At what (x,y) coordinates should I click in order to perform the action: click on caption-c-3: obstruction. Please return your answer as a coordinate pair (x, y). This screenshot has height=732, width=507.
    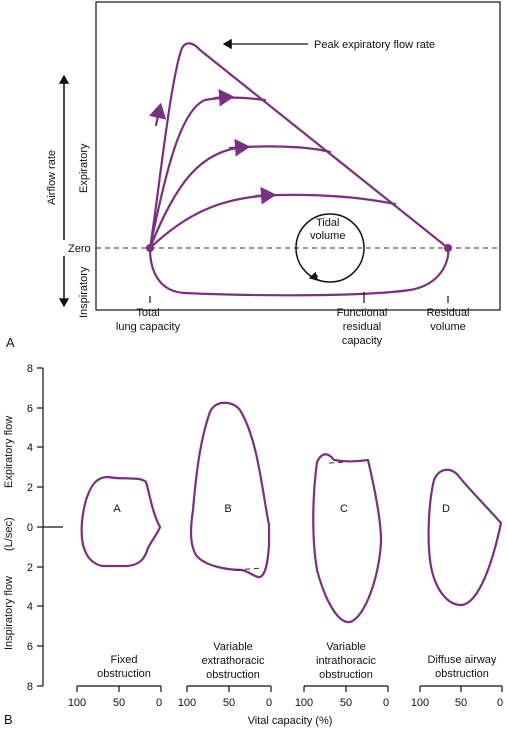
    Looking at the image, I should click on (346, 675).